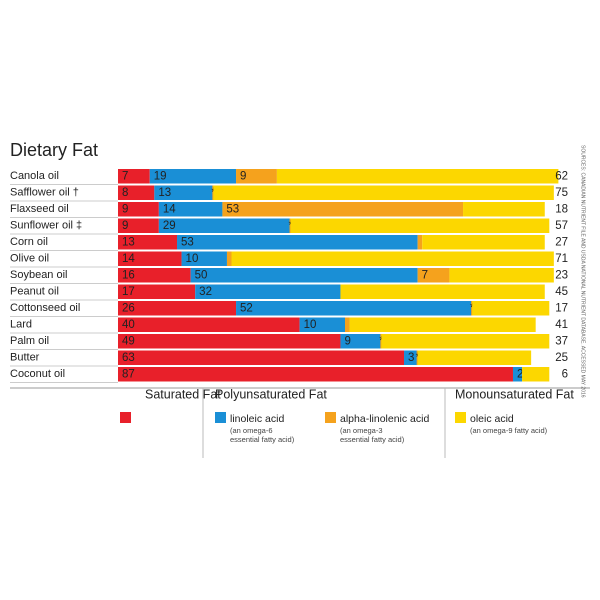 The width and height of the screenshot is (600, 600). Describe the element at coordinates (128, 358) in the screenshot. I see `value-label: 63` at that location.